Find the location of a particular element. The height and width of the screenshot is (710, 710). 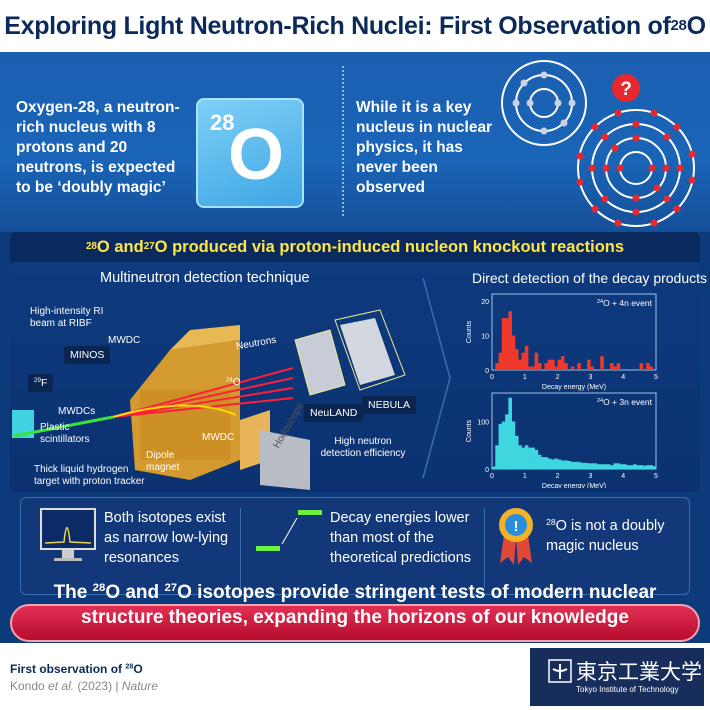

hodoscope is located at coordinates (275, 450).